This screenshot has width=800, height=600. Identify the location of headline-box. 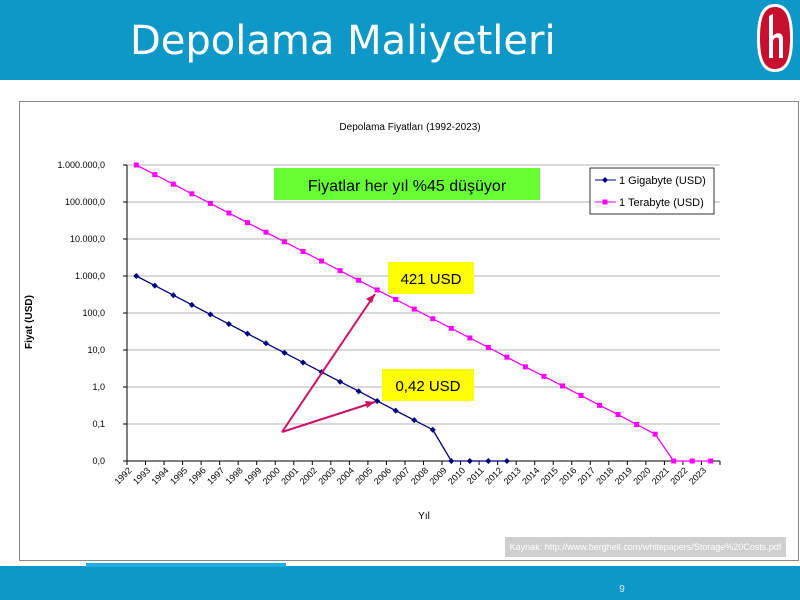
(407, 184).